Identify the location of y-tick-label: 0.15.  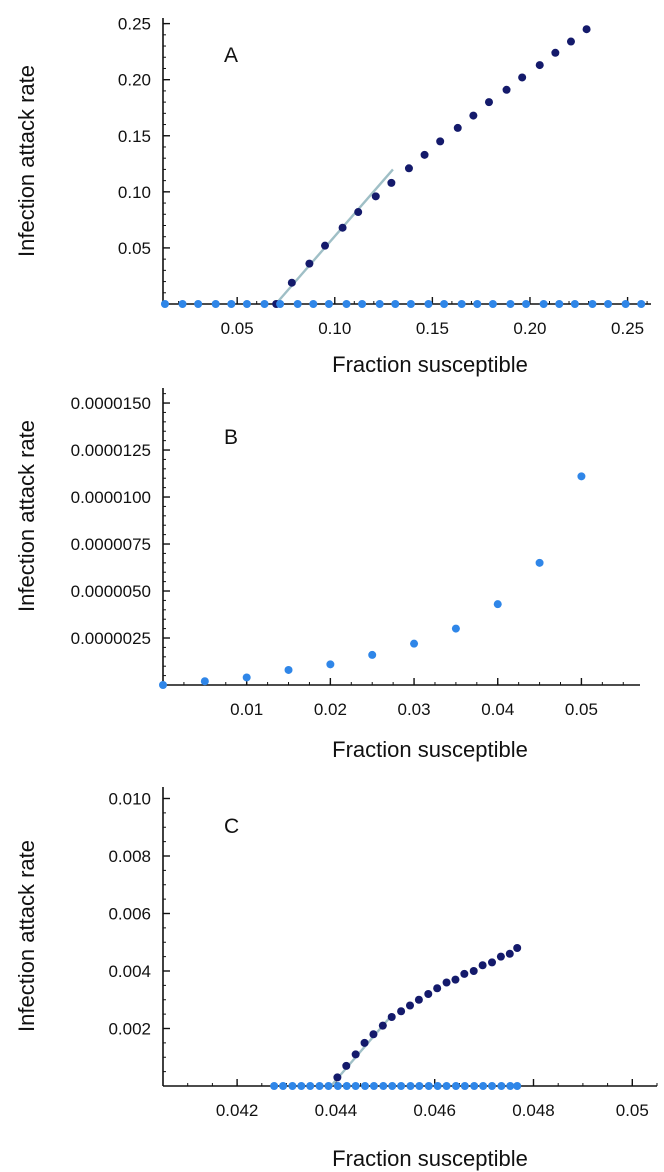
(134, 136).